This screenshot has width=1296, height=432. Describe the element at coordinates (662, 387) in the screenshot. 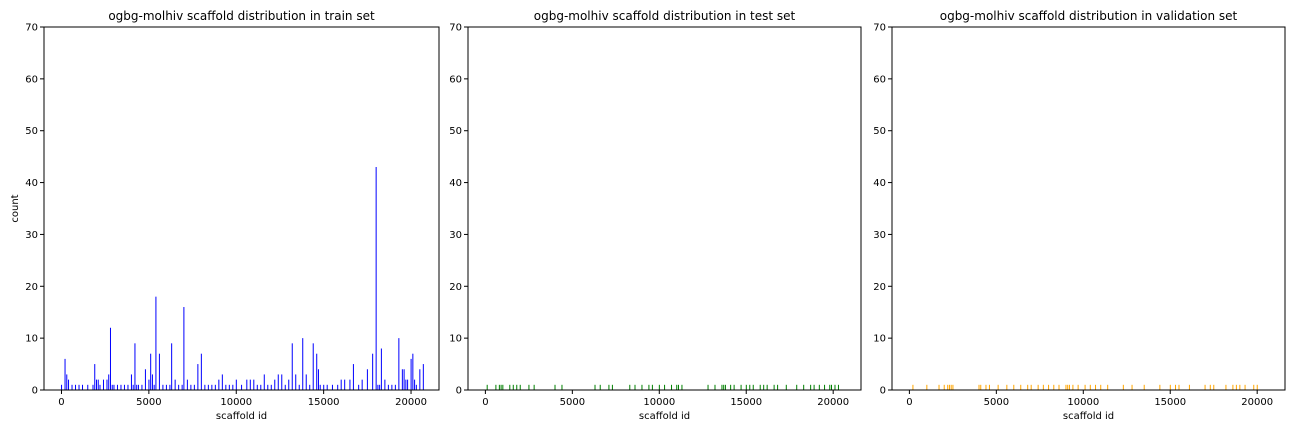

I see `bars-test` at that location.